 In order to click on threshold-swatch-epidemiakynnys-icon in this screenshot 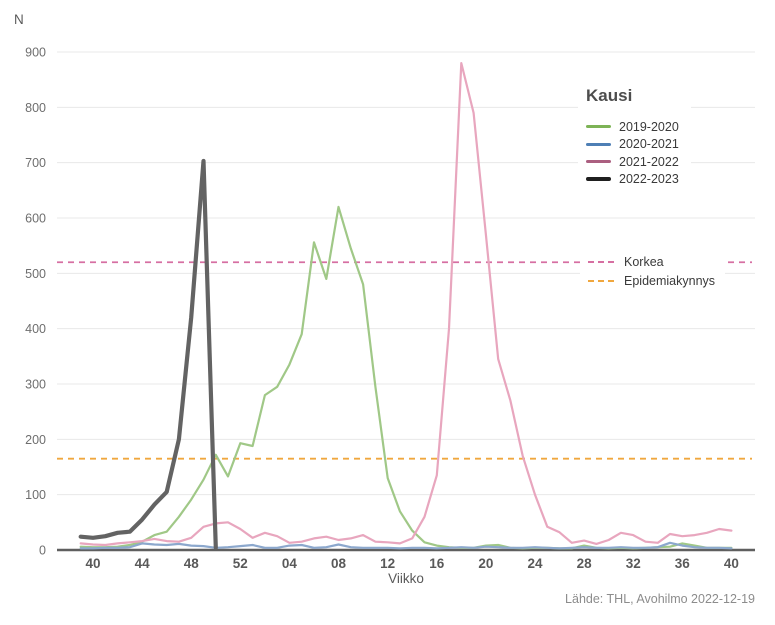, I will do `click(601, 280)`.